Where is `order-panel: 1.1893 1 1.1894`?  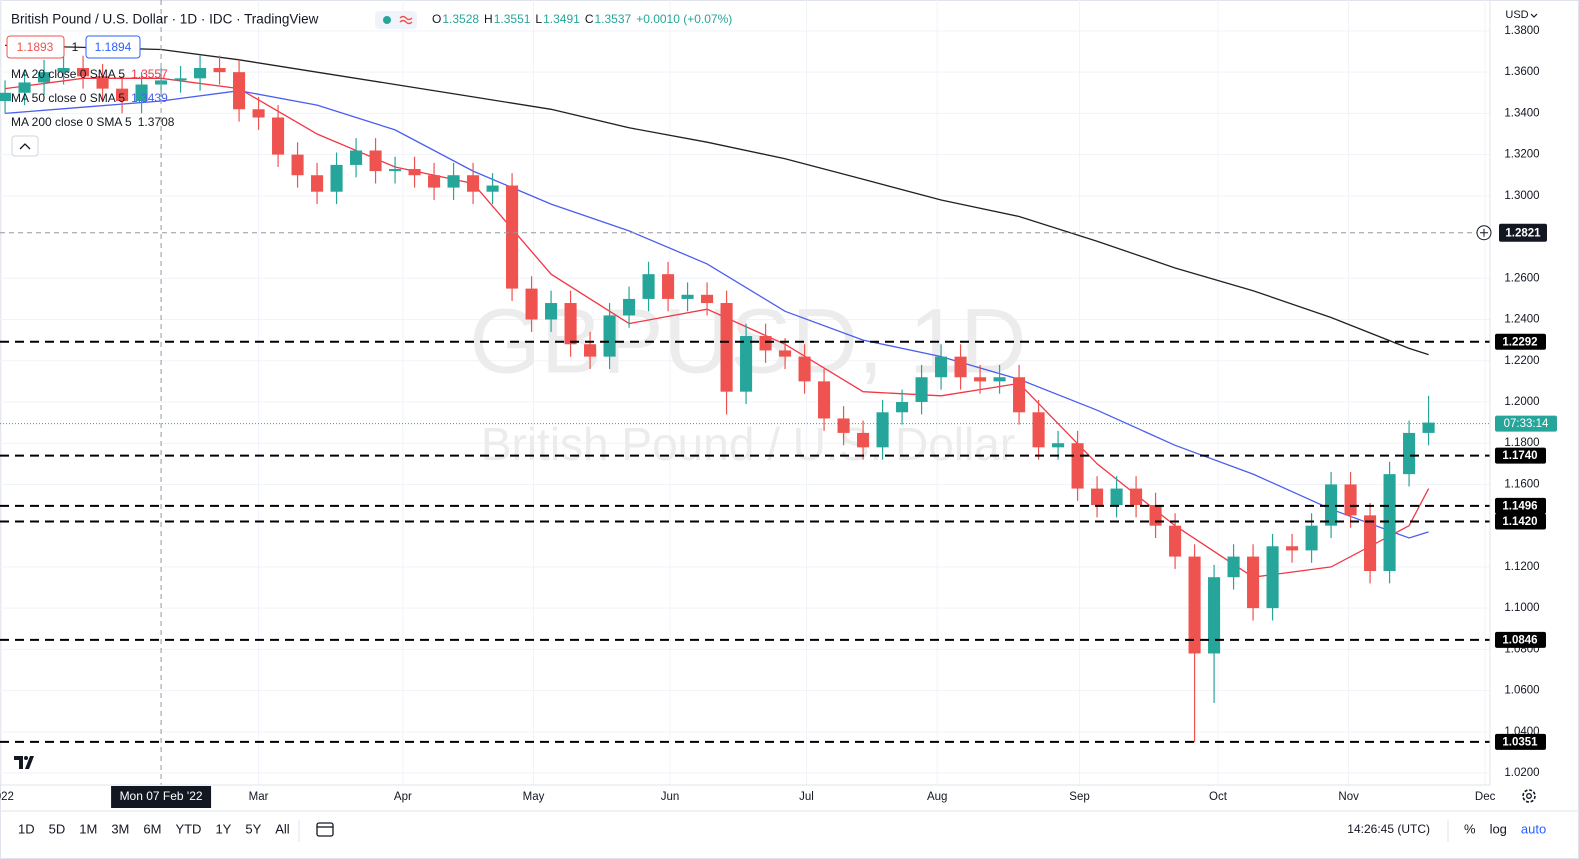 order-panel: 1.1893 1 1.1894 is located at coordinates (73, 47).